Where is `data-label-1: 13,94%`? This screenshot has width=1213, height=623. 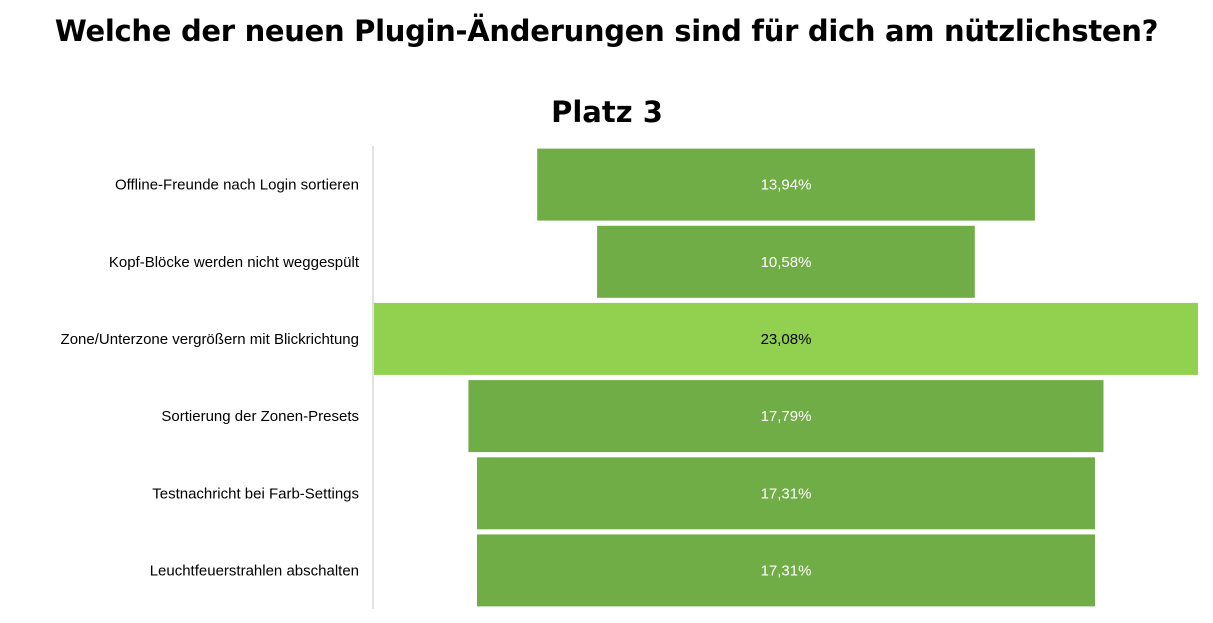 data-label-1: 13,94% is located at coordinates (786, 185).